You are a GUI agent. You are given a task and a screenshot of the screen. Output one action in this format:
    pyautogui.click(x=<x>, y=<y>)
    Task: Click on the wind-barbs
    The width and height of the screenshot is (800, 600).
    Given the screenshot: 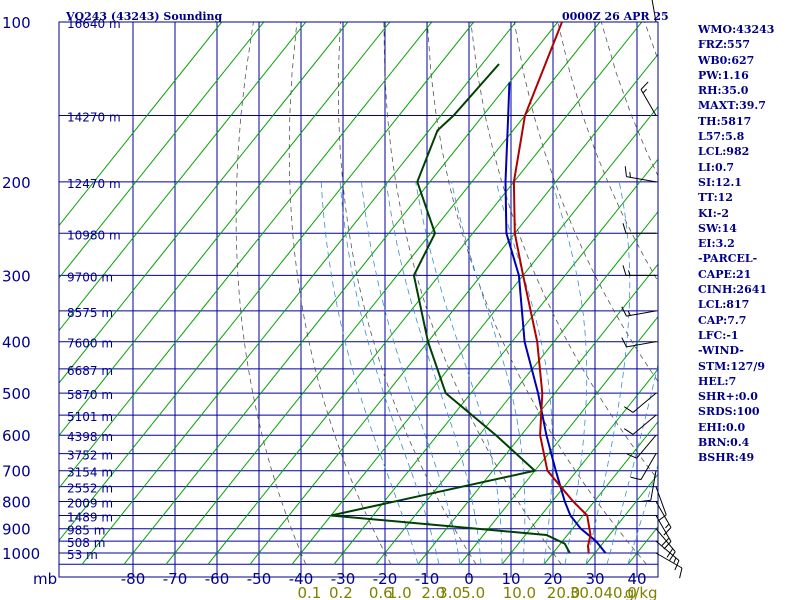 What is the action you would take?
    pyautogui.click(x=652, y=289)
    